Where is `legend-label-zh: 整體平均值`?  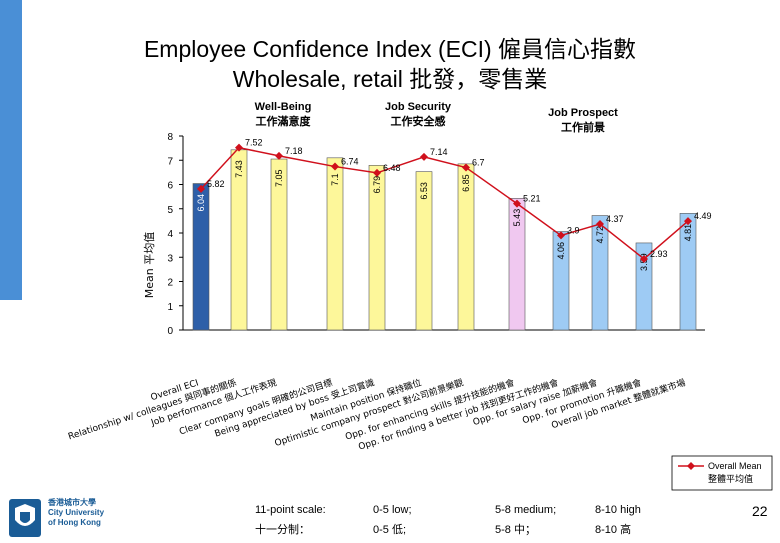
legend-label-zh: 整體平均值 is located at coordinates (730, 479).